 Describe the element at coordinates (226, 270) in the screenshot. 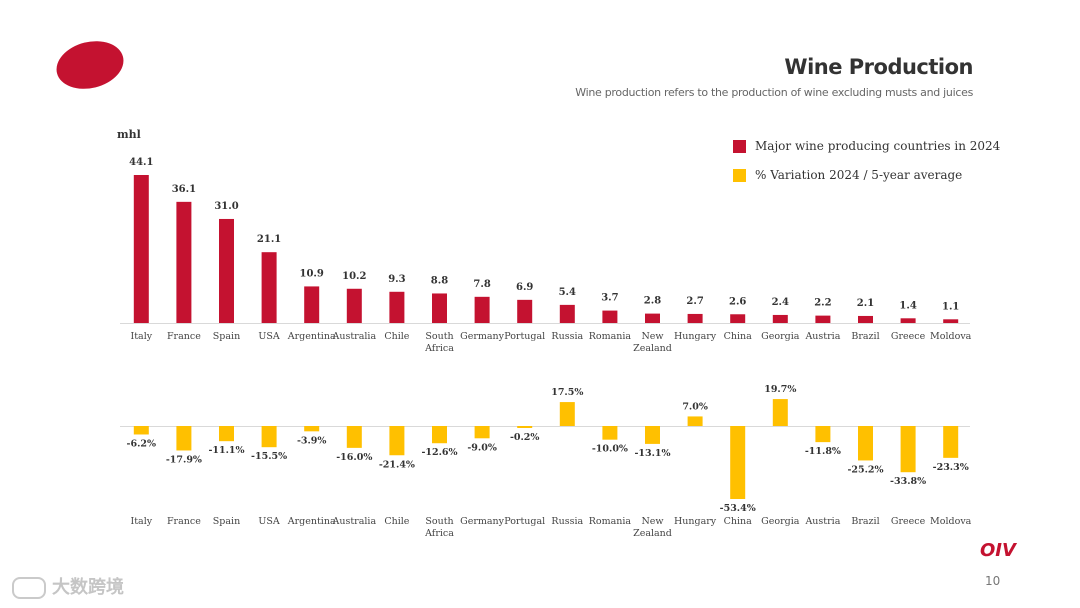

I see `production-bar-spain` at that location.